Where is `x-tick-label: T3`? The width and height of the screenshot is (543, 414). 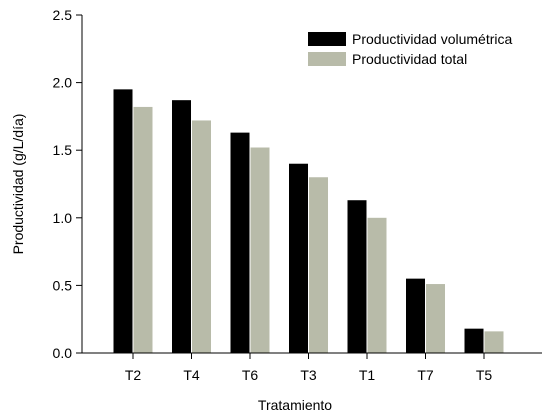
x-tick-label: T3 is located at coordinates (308, 375).